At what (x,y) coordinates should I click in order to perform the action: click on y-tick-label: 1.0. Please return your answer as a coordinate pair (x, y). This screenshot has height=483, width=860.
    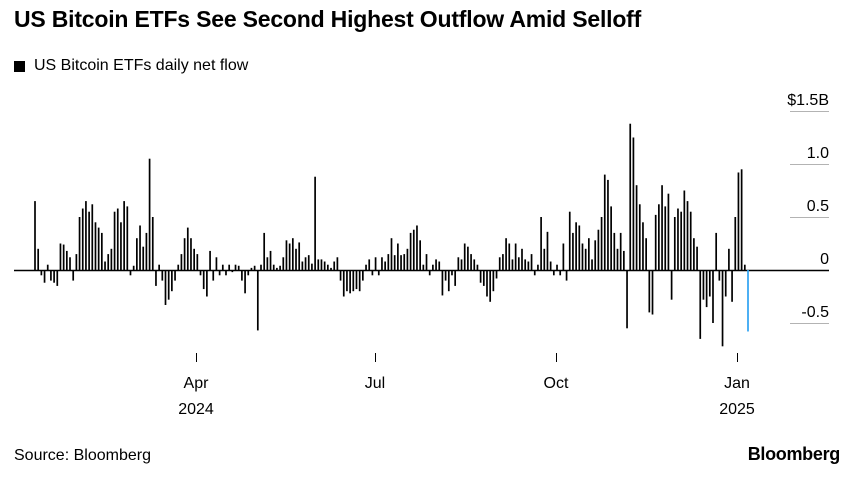
    Looking at the image, I should click on (818, 153).